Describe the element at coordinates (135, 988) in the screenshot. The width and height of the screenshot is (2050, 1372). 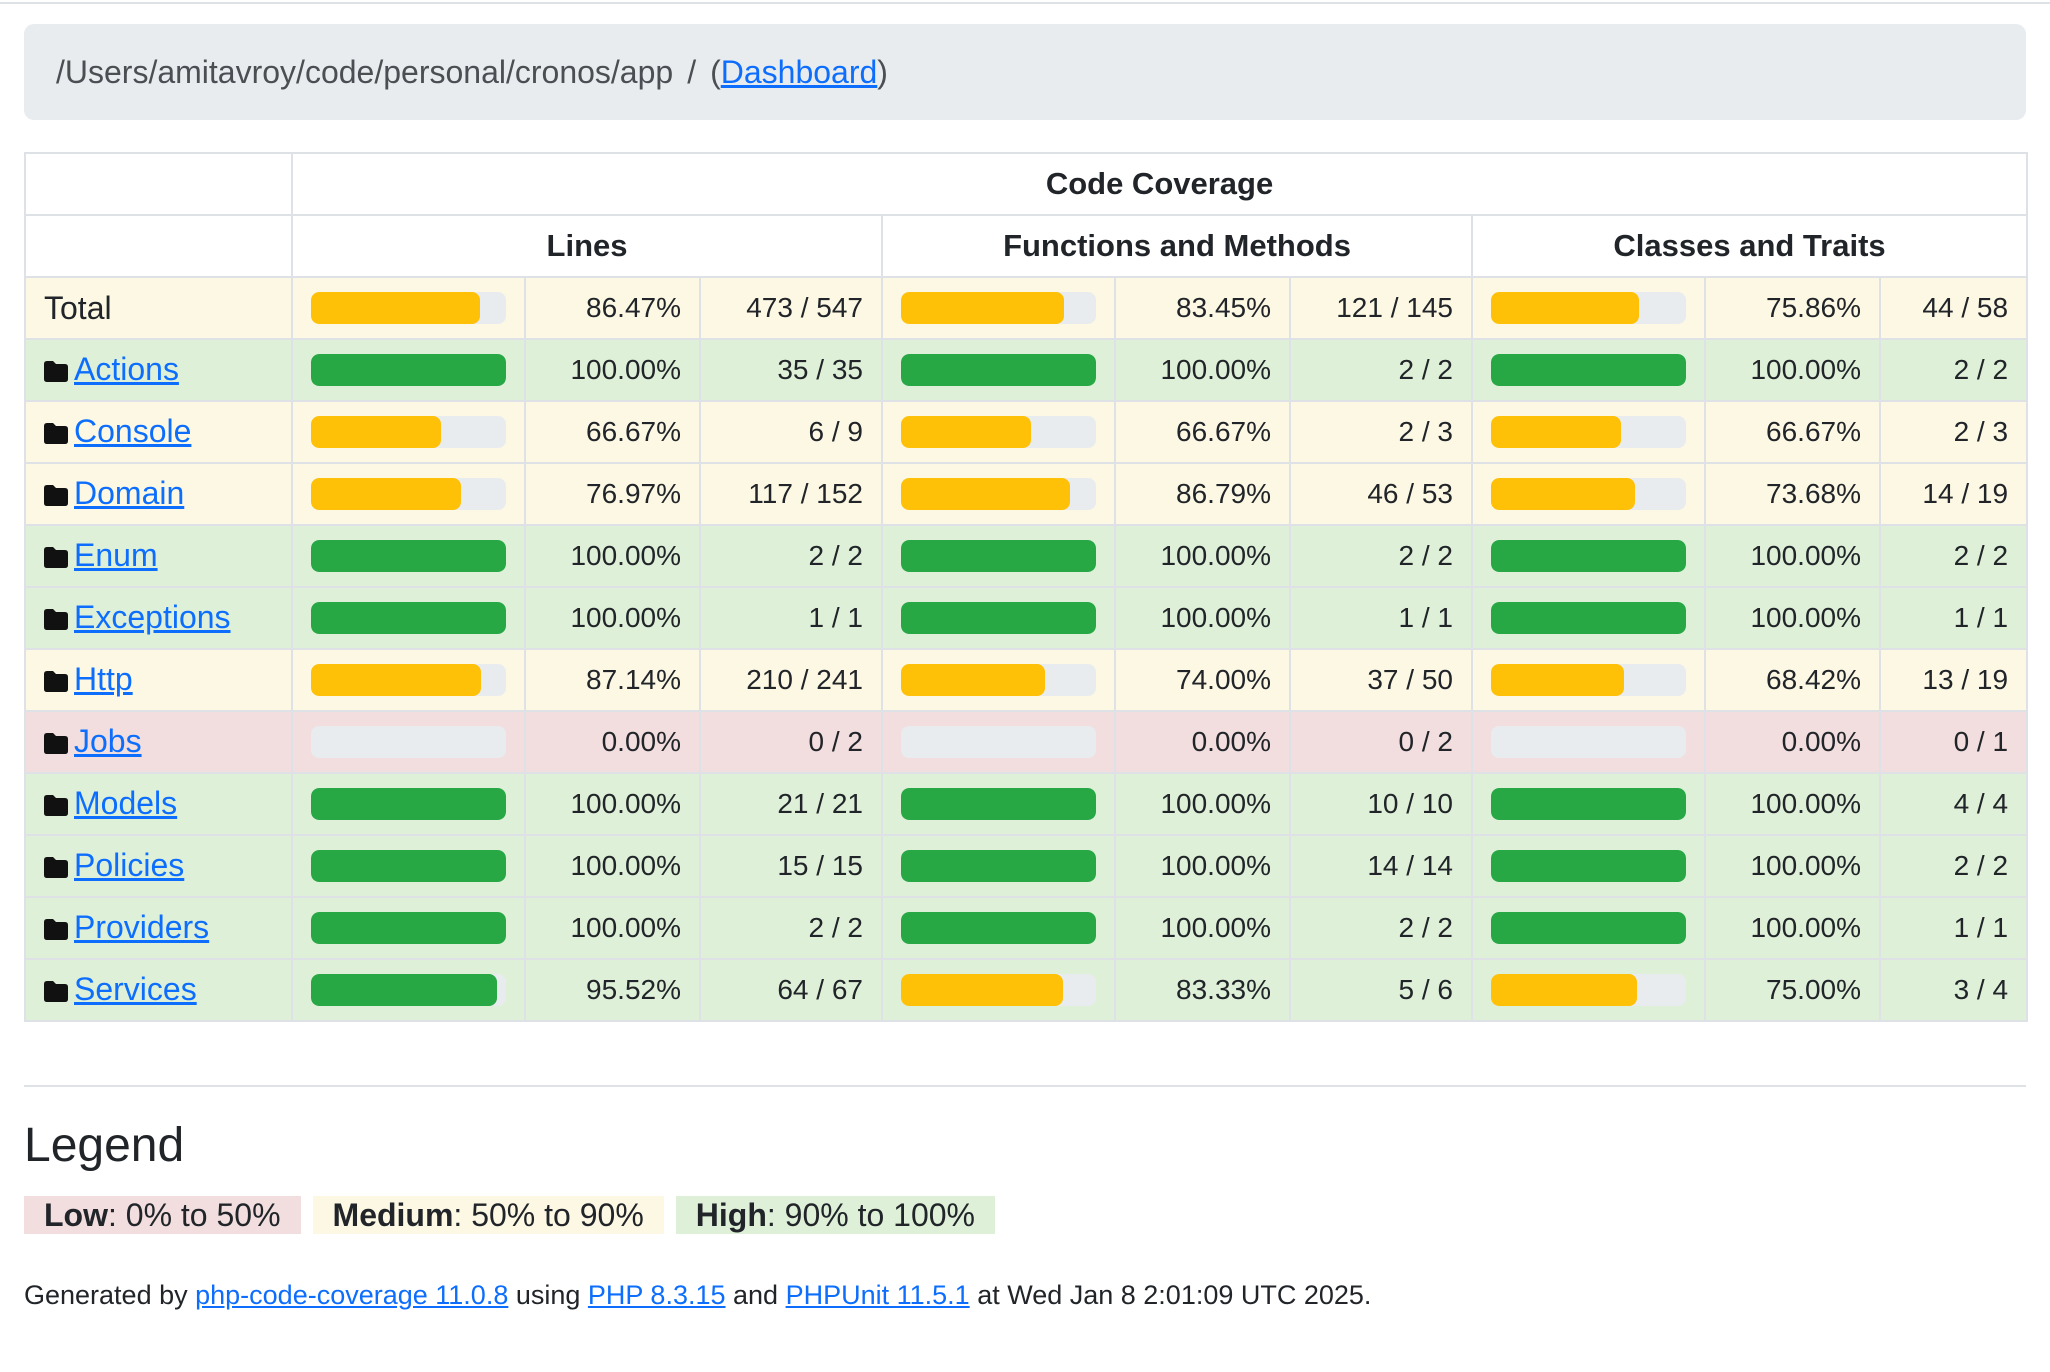
I see `directory-link: Services` at that location.